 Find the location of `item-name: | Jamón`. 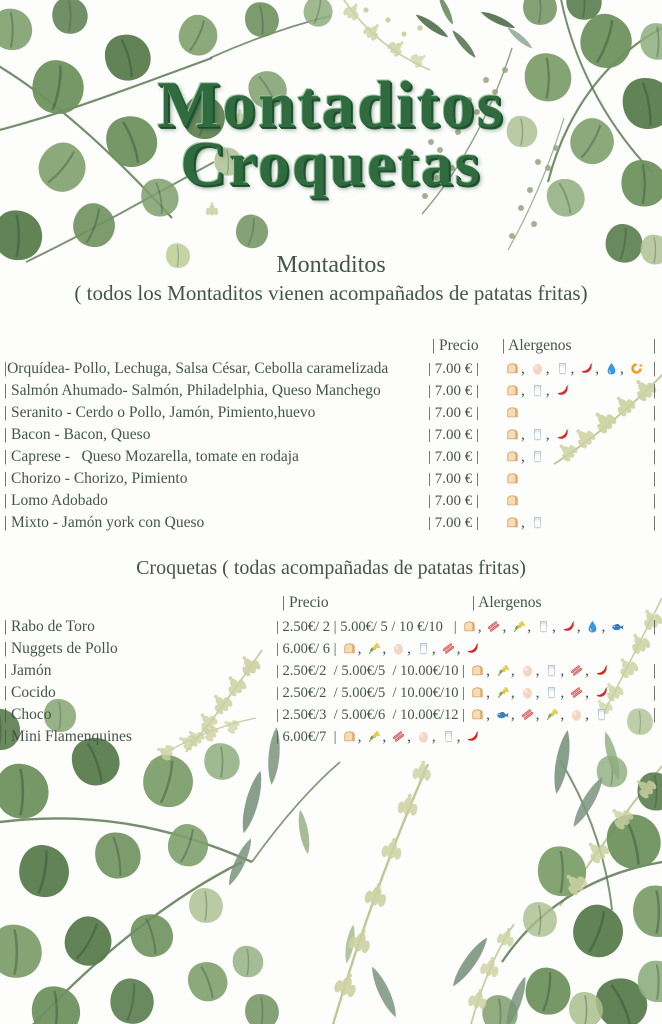

item-name: | Jamón is located at coordinates (28, 670).